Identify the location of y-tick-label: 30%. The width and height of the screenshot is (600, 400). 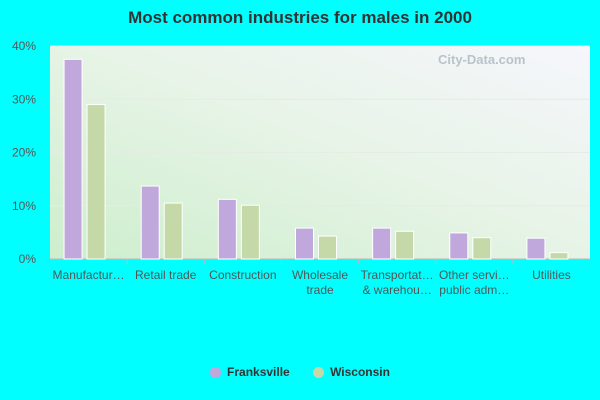
(24, 99).